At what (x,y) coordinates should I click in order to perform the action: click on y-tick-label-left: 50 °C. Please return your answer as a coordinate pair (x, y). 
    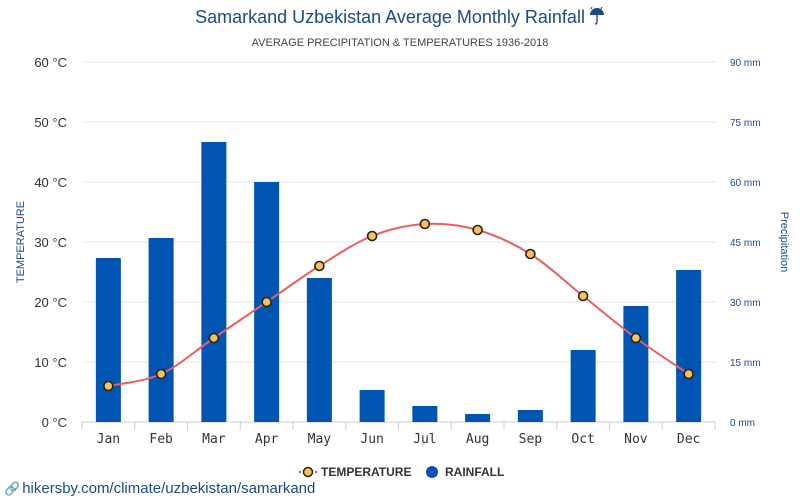
    Looking at the image, I should click on (50, 122).